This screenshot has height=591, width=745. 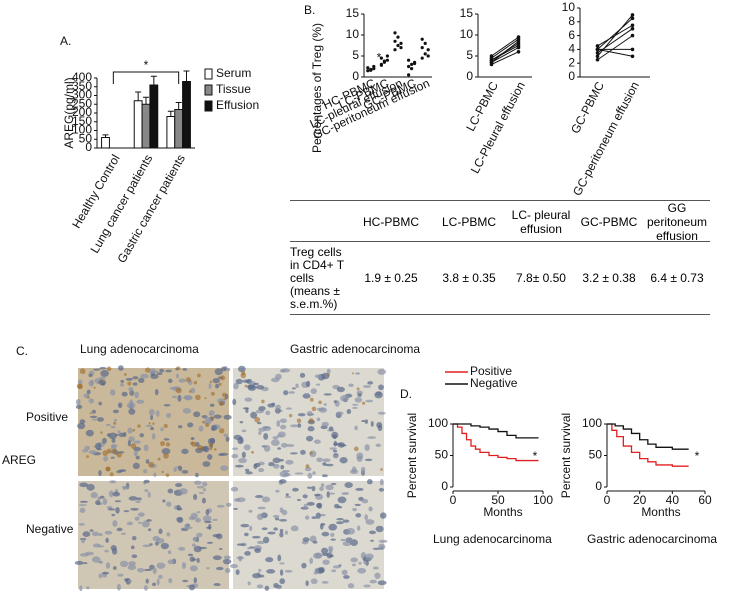 I want to click on y-tick-label: 15, so click(x=353, y=13).